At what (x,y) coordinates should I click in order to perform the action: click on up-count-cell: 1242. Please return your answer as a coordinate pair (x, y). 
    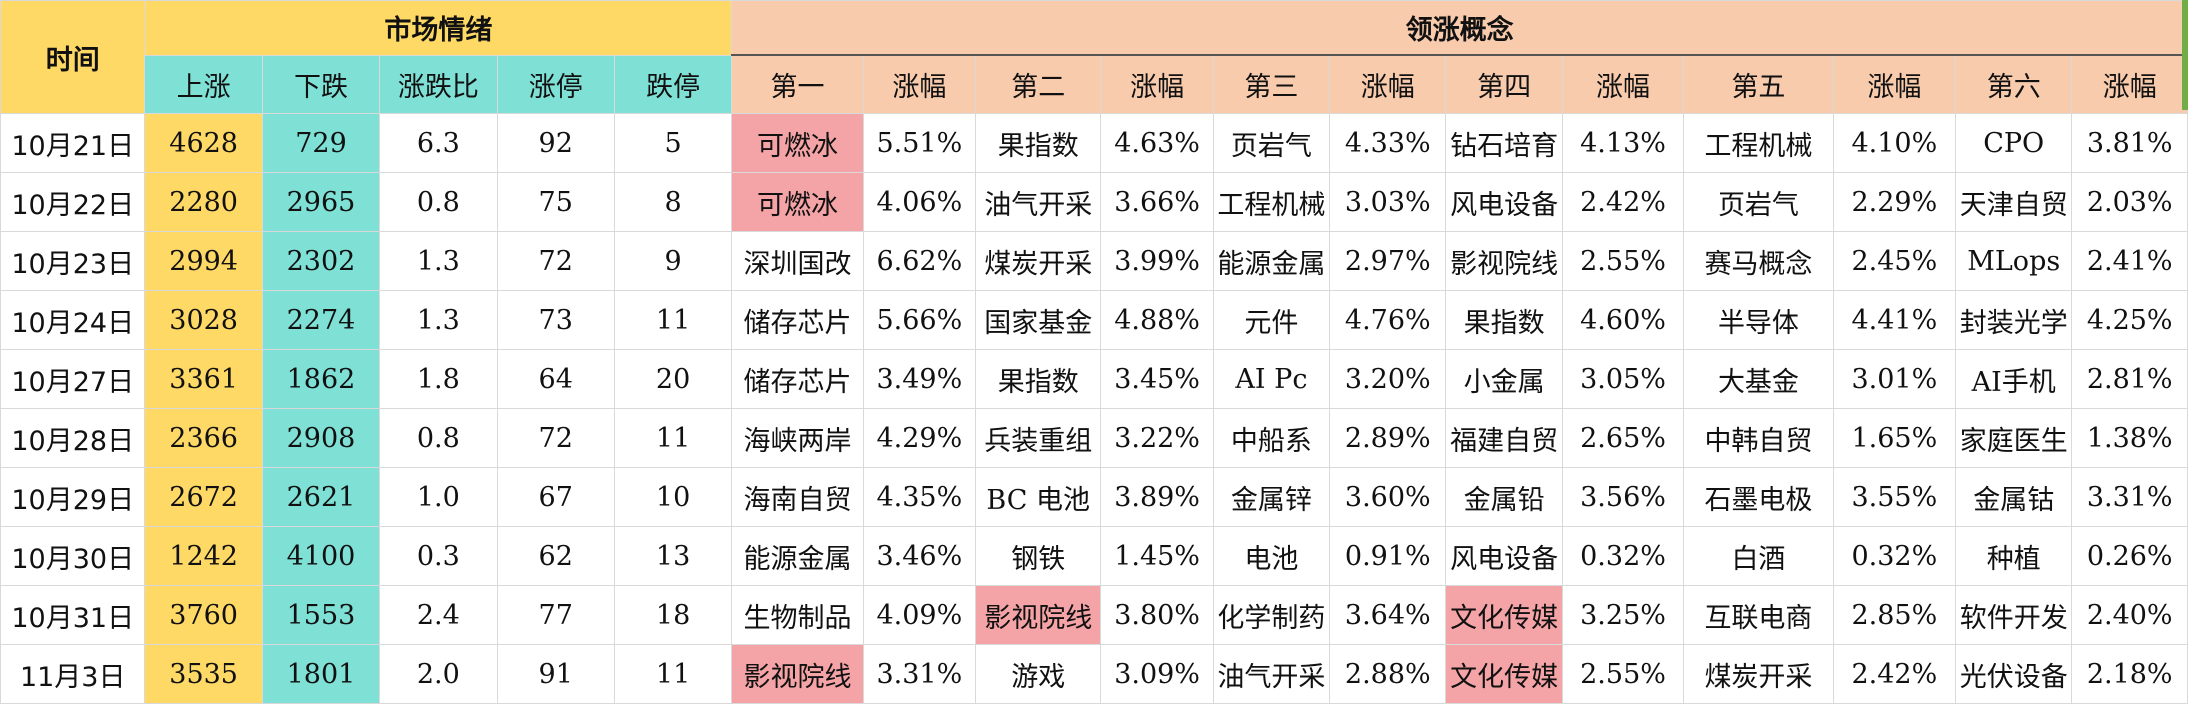
    Looking at the image, I should click on (203, 556).